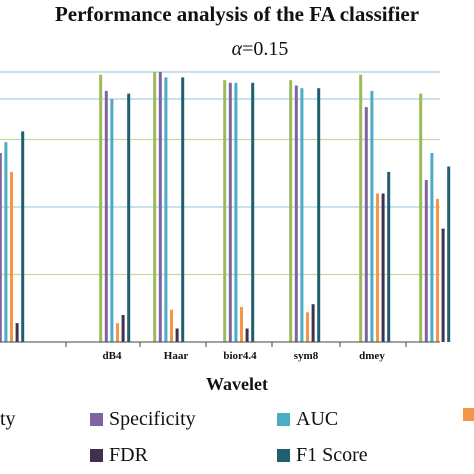 This screenshot has width=474, height=474. I want to click on legend-item-specificity: Specificity, so click(143, 419).